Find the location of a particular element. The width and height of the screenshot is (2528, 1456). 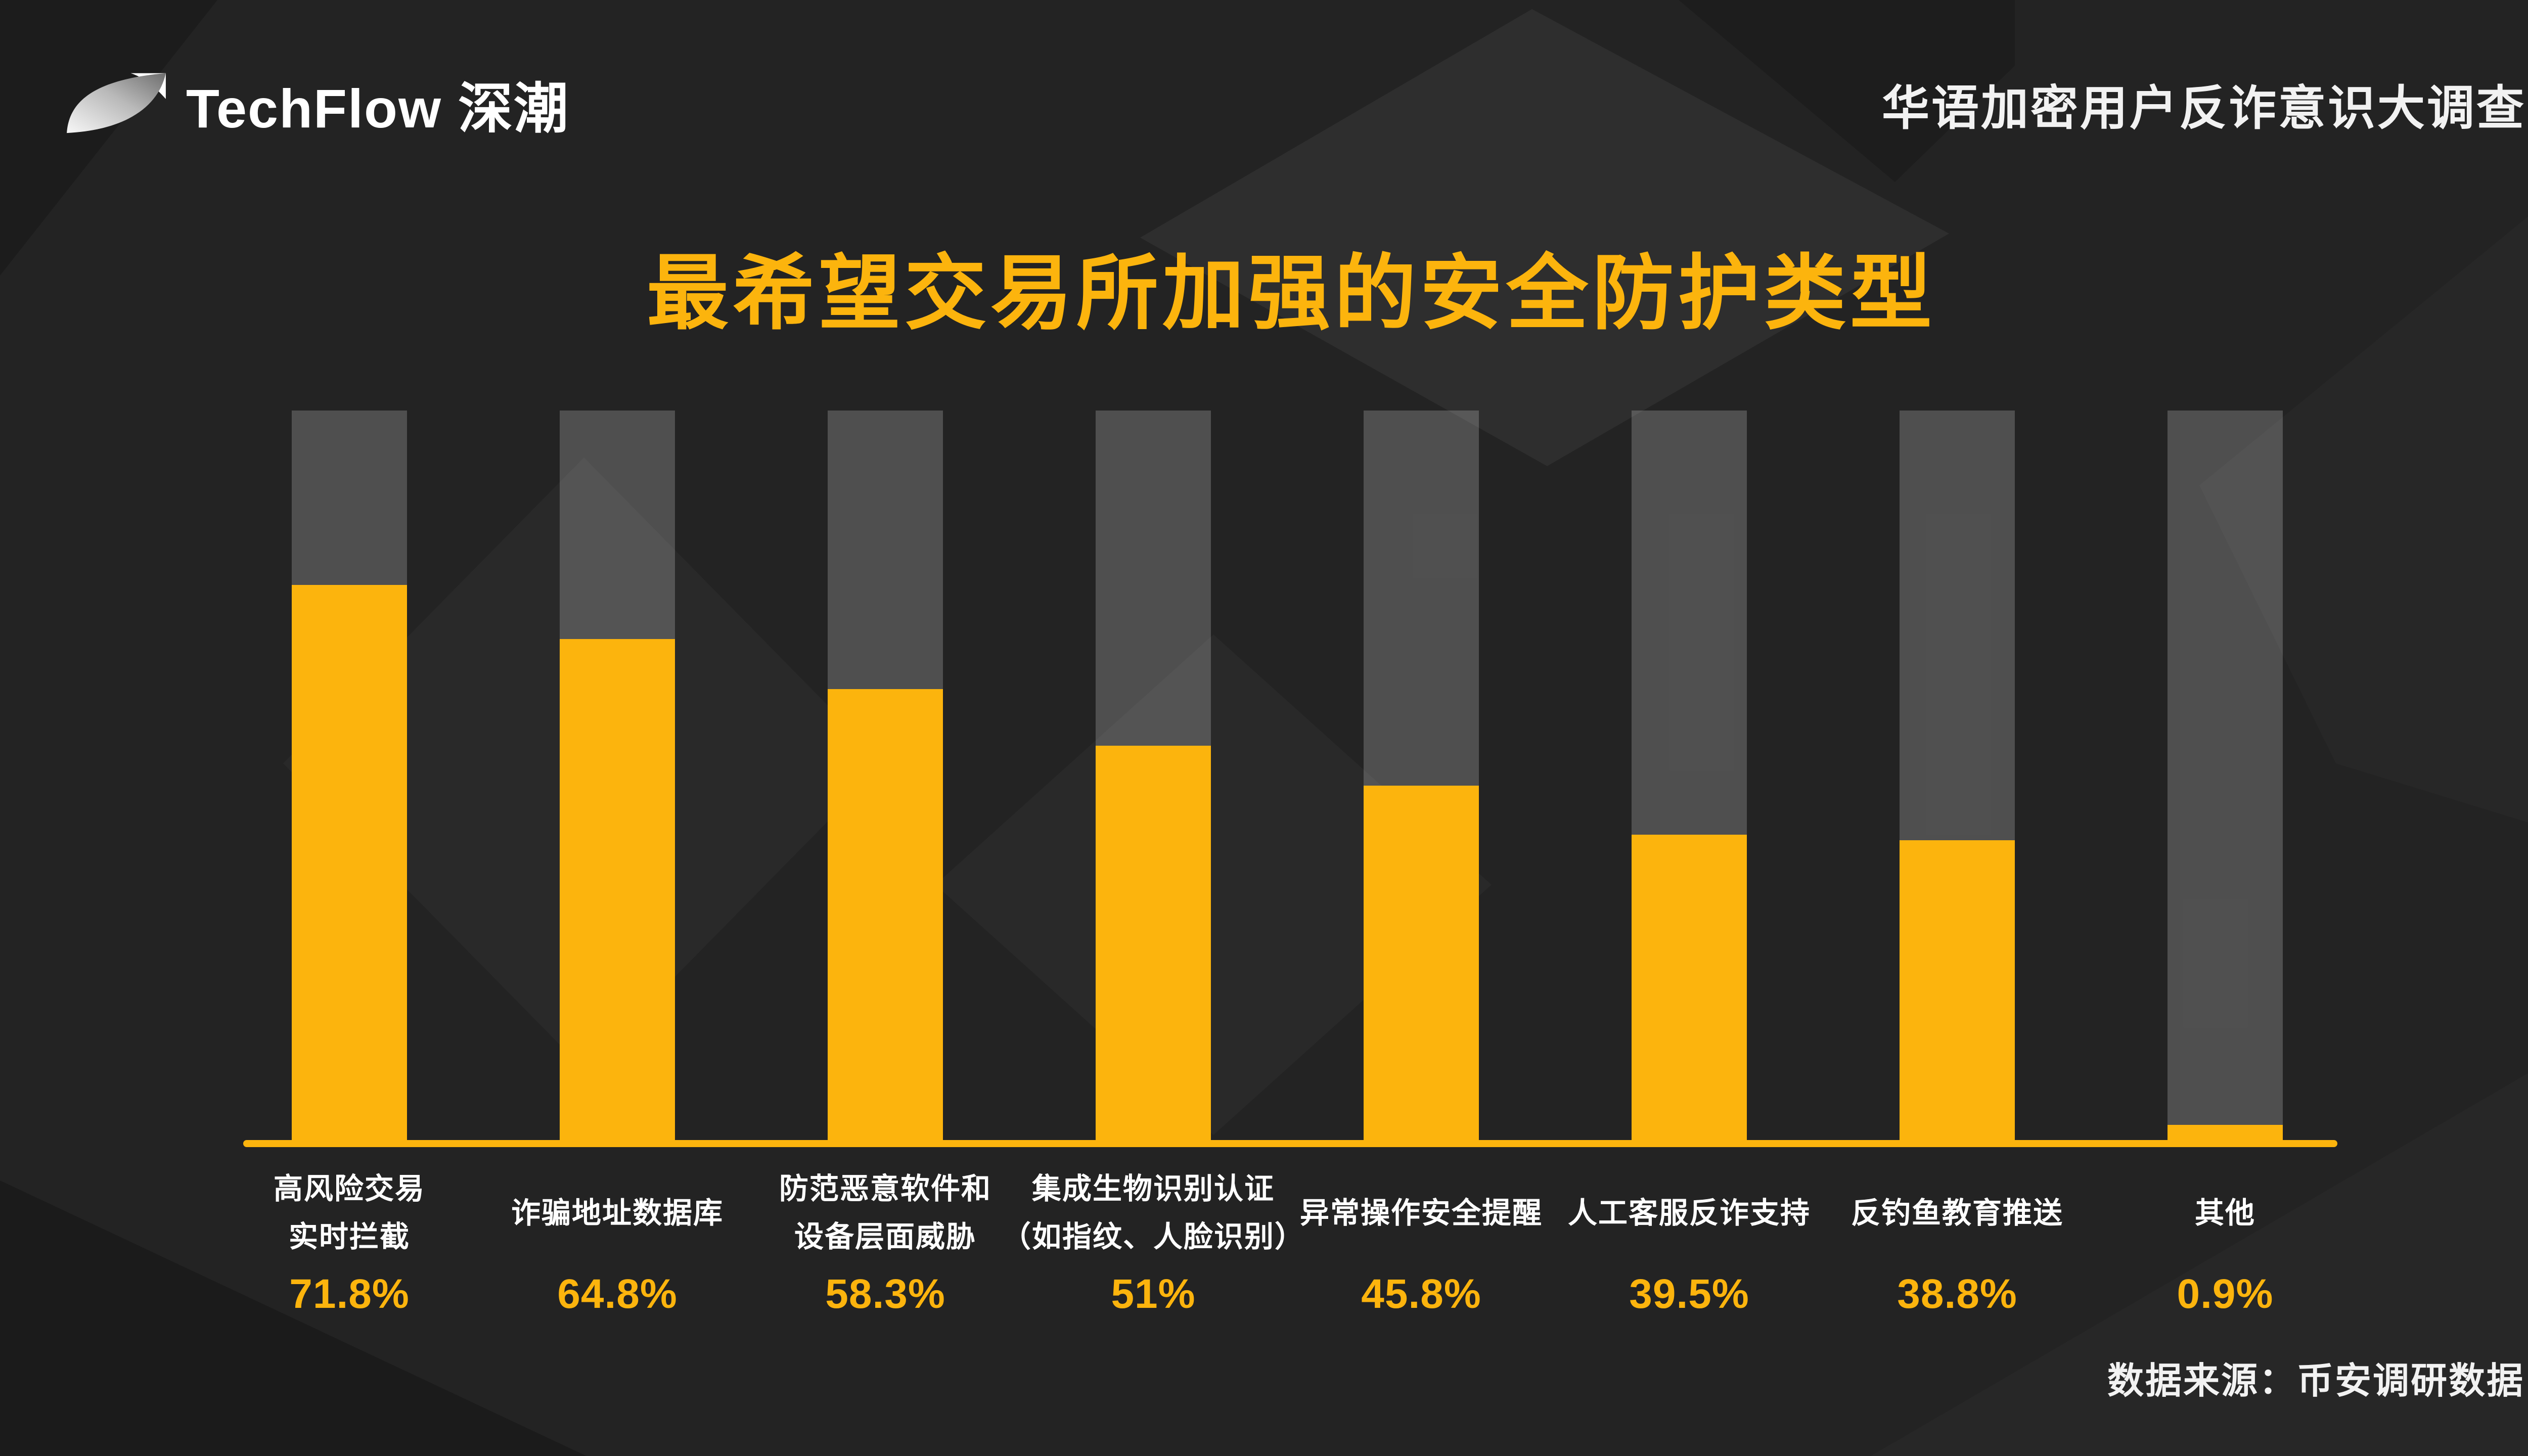

bar-column-6: 人工客服反诈支持 39.5% is located at coordinates (1690, 864).